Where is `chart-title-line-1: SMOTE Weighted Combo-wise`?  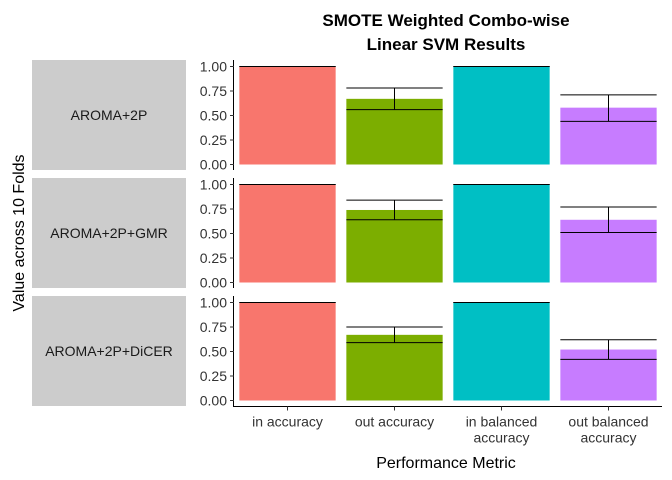 chart-title-line-1: SMOTE Weighted Combo-wise is located at coordinates (445, 20).